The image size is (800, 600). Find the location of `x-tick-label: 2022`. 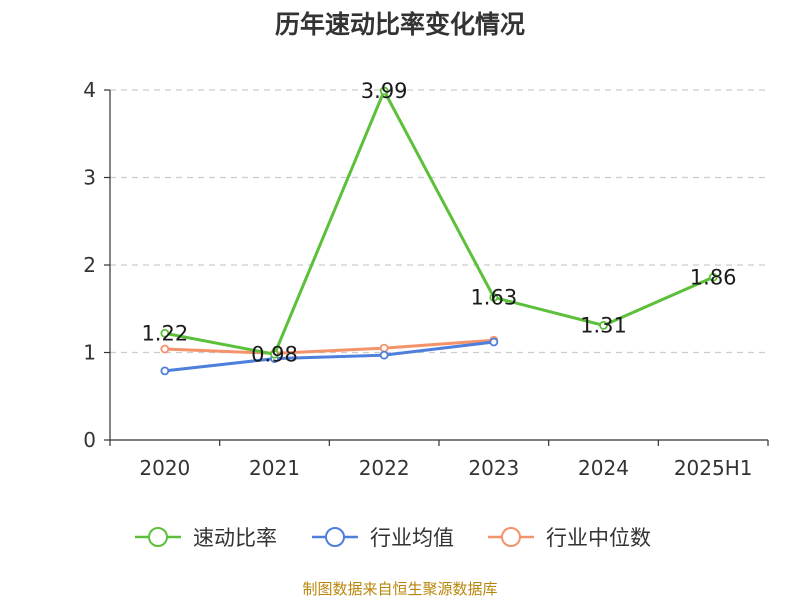

x-tick-label: 2022 is located at coordinates (384, 468).